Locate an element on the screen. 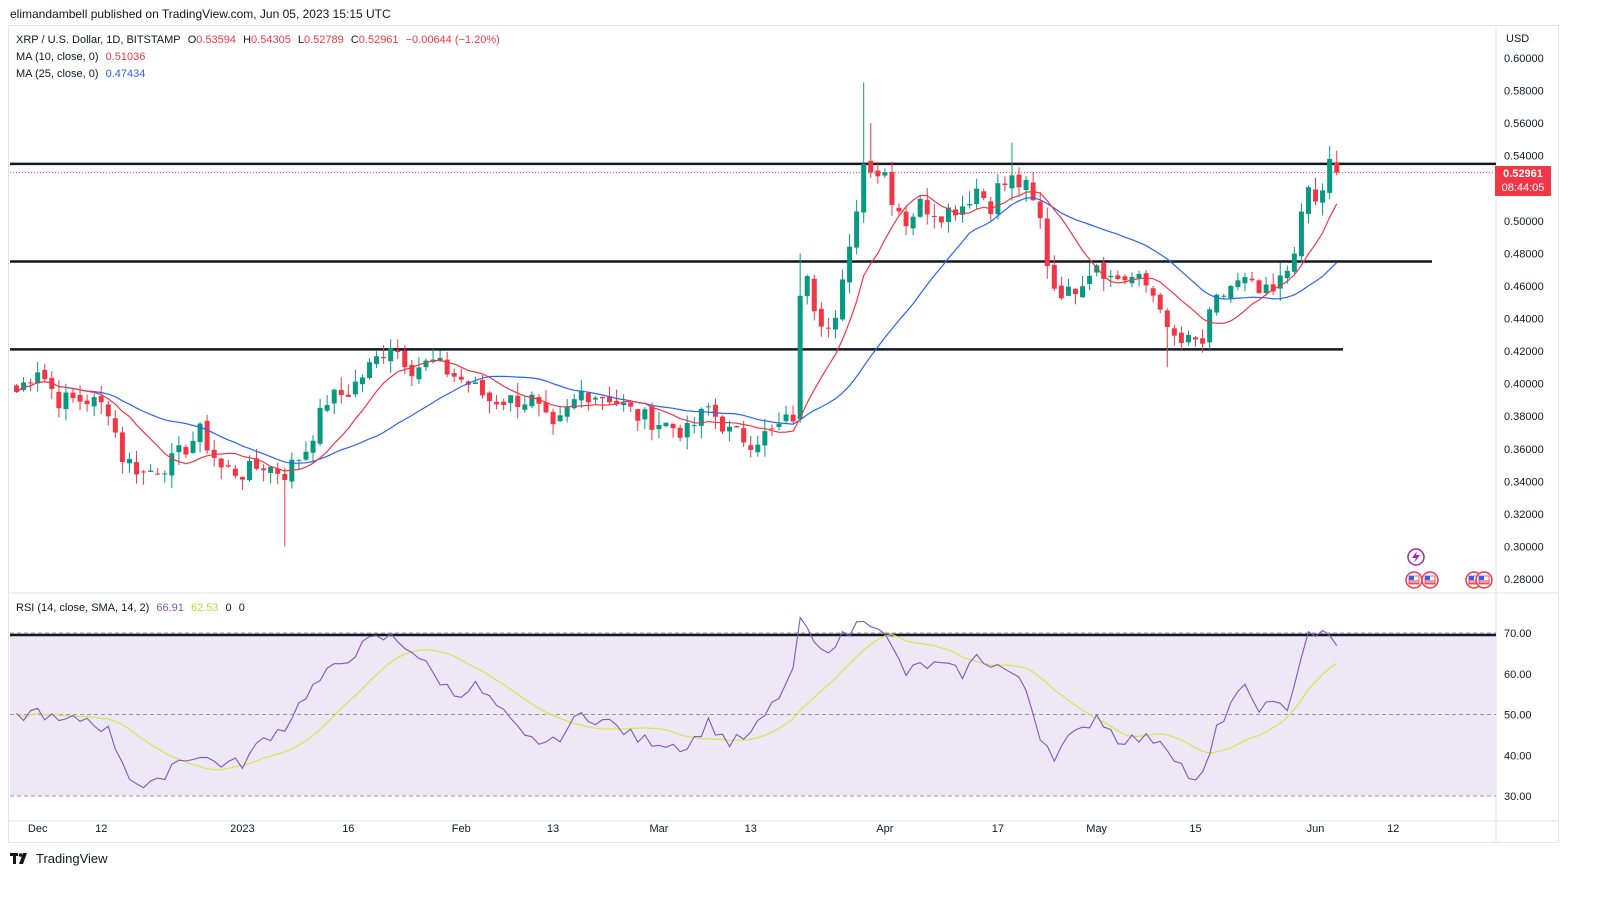 Image resolution: width=1613 pixels, height=901 pixels. ma25-label: MA (25, close, 0) is located at coordinates (57, 74).